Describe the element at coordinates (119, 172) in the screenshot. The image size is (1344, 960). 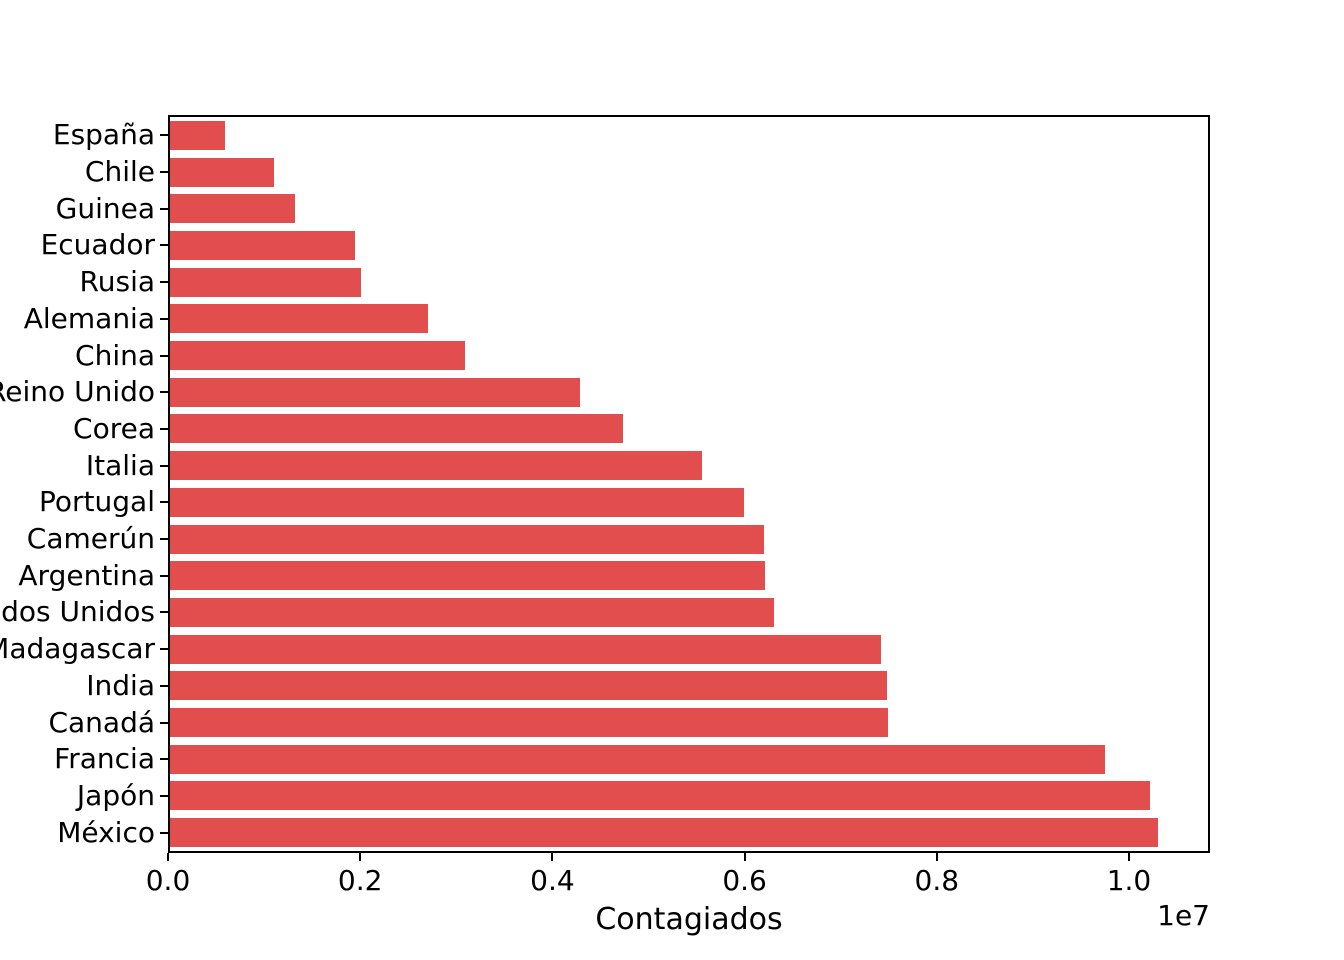
I see `y-tick-label: Chile` at that location.